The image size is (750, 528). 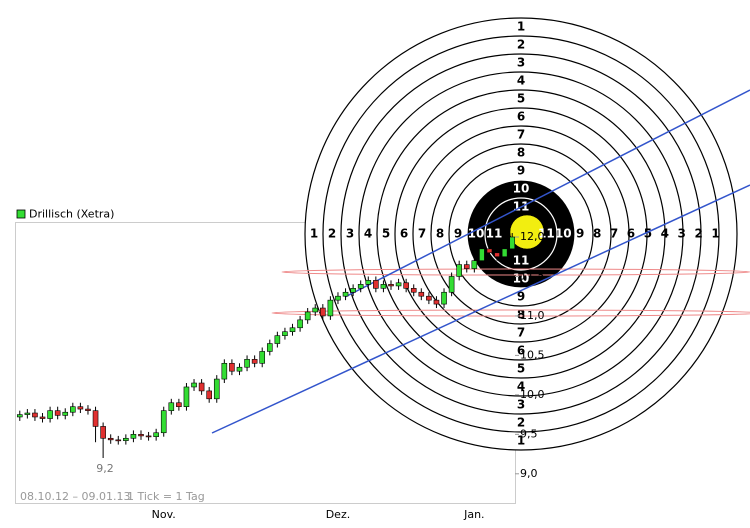 What do you see at coordinates (532, 236) in the screenshot?
I see `y-tick-label: 12,0` at bounding box center [532, 236].